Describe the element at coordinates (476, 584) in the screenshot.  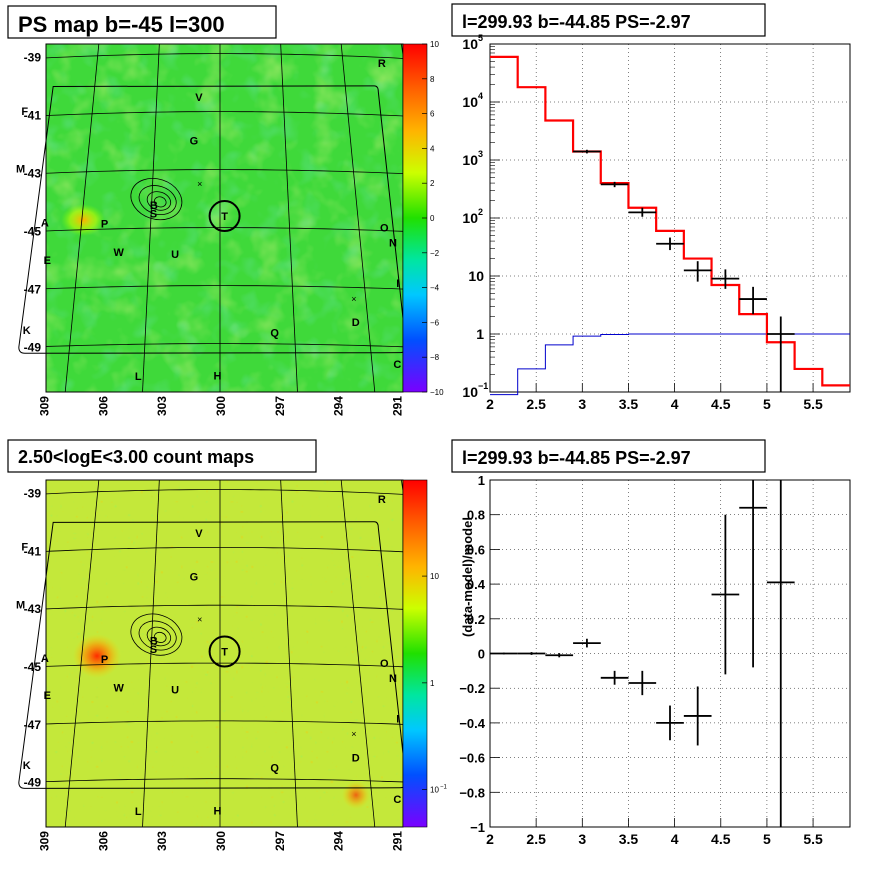
I see `residual-y-tick-label: 0.4` at that location.